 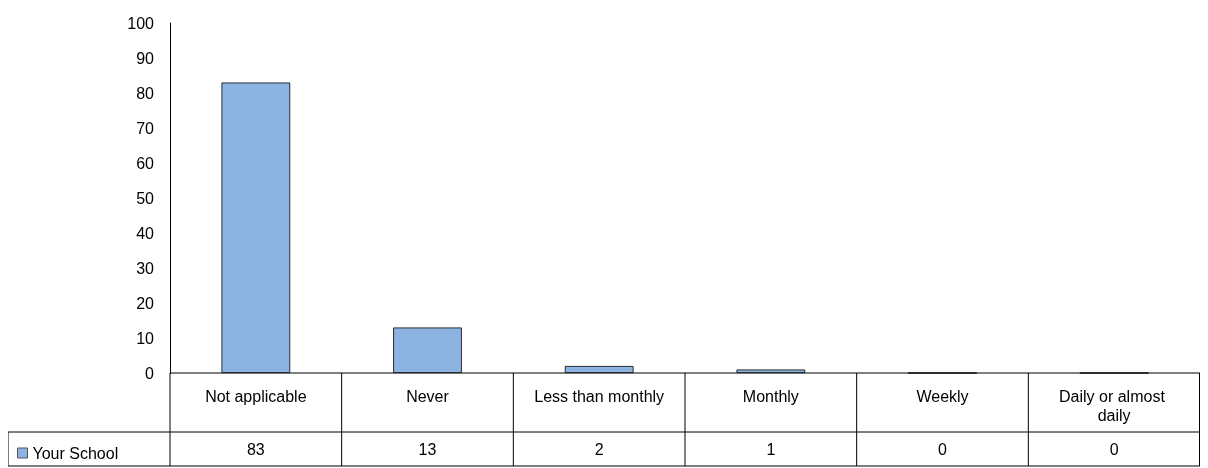 I want to click on x-tick-label: Less than monthly, so click(x=599, y=396).